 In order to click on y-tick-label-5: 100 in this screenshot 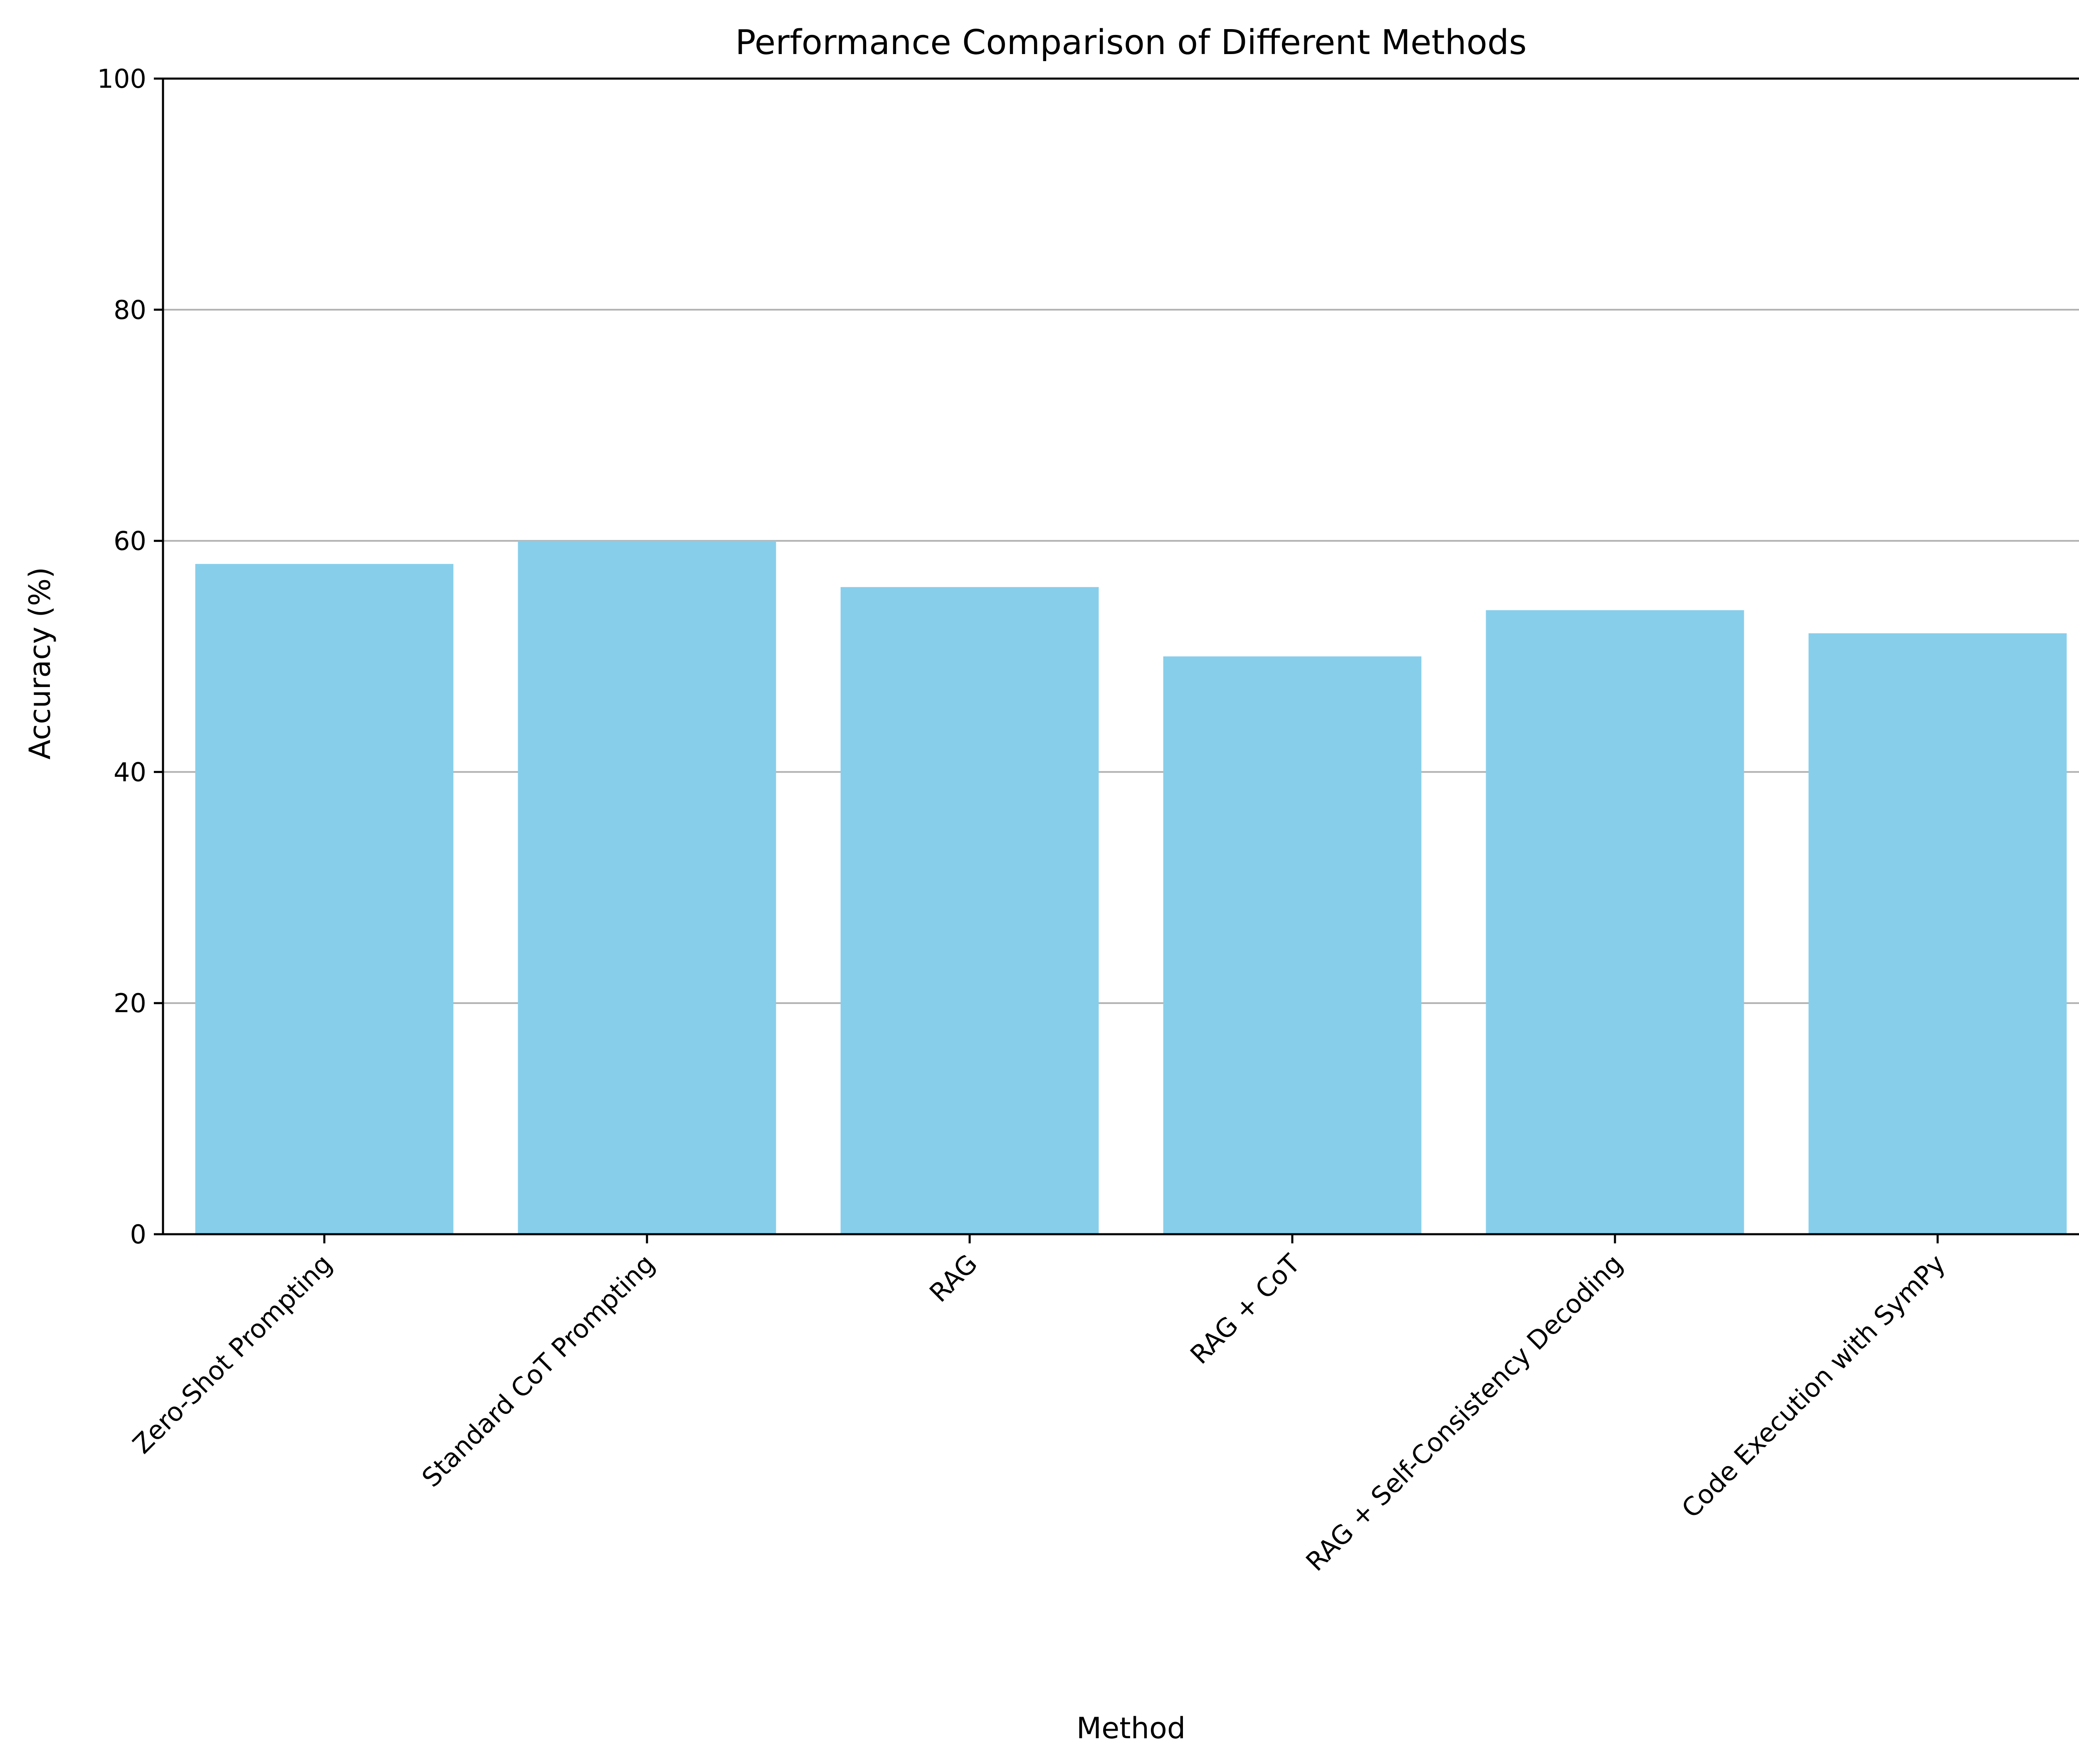, I will do `click(122, 79)`.